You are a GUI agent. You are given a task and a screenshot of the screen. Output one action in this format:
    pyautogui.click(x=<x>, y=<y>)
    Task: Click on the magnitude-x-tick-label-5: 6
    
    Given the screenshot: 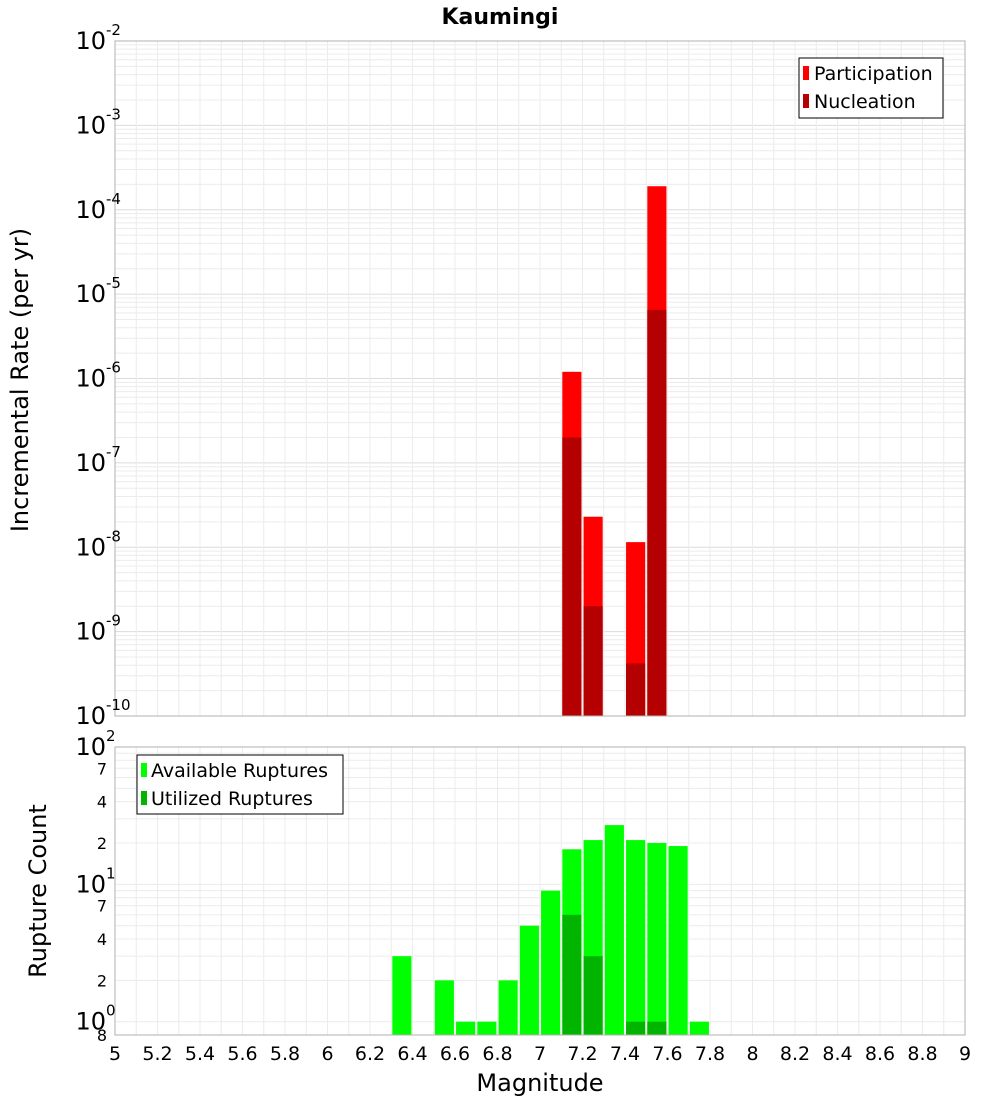 What is the action you would take?
    pyautogui.click(x=327, y=1054)
    